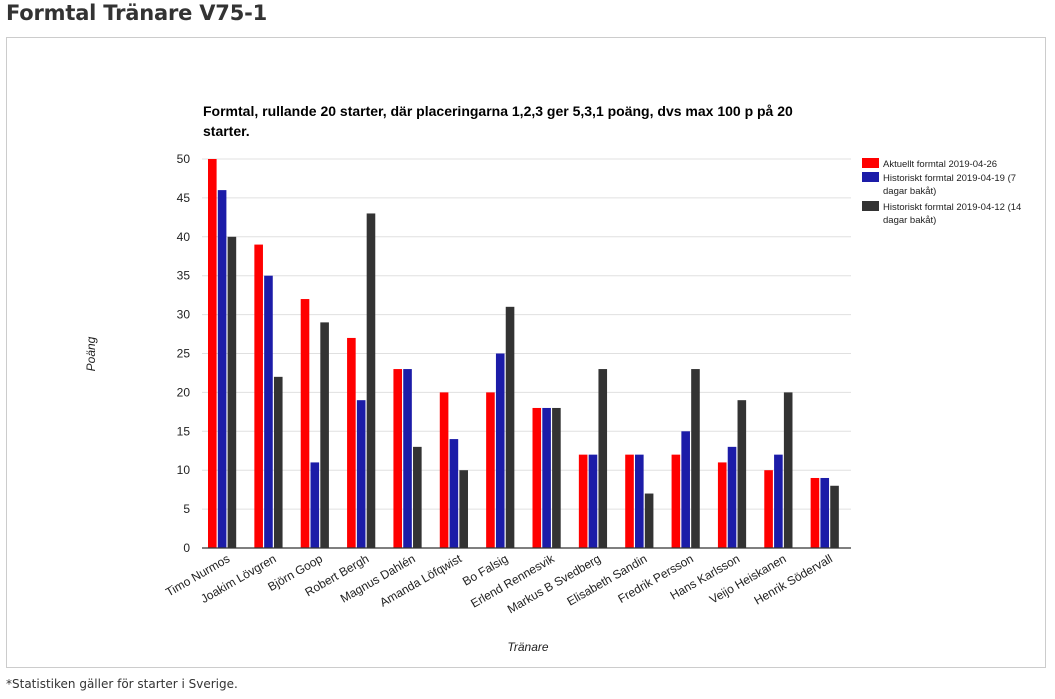 The width and height of the screenshot is (1055, 699). What do you see at coordinates (91, 353) in the screenshot?
I see `y-axis-title: Poäng` at bounding box center [91, 353].